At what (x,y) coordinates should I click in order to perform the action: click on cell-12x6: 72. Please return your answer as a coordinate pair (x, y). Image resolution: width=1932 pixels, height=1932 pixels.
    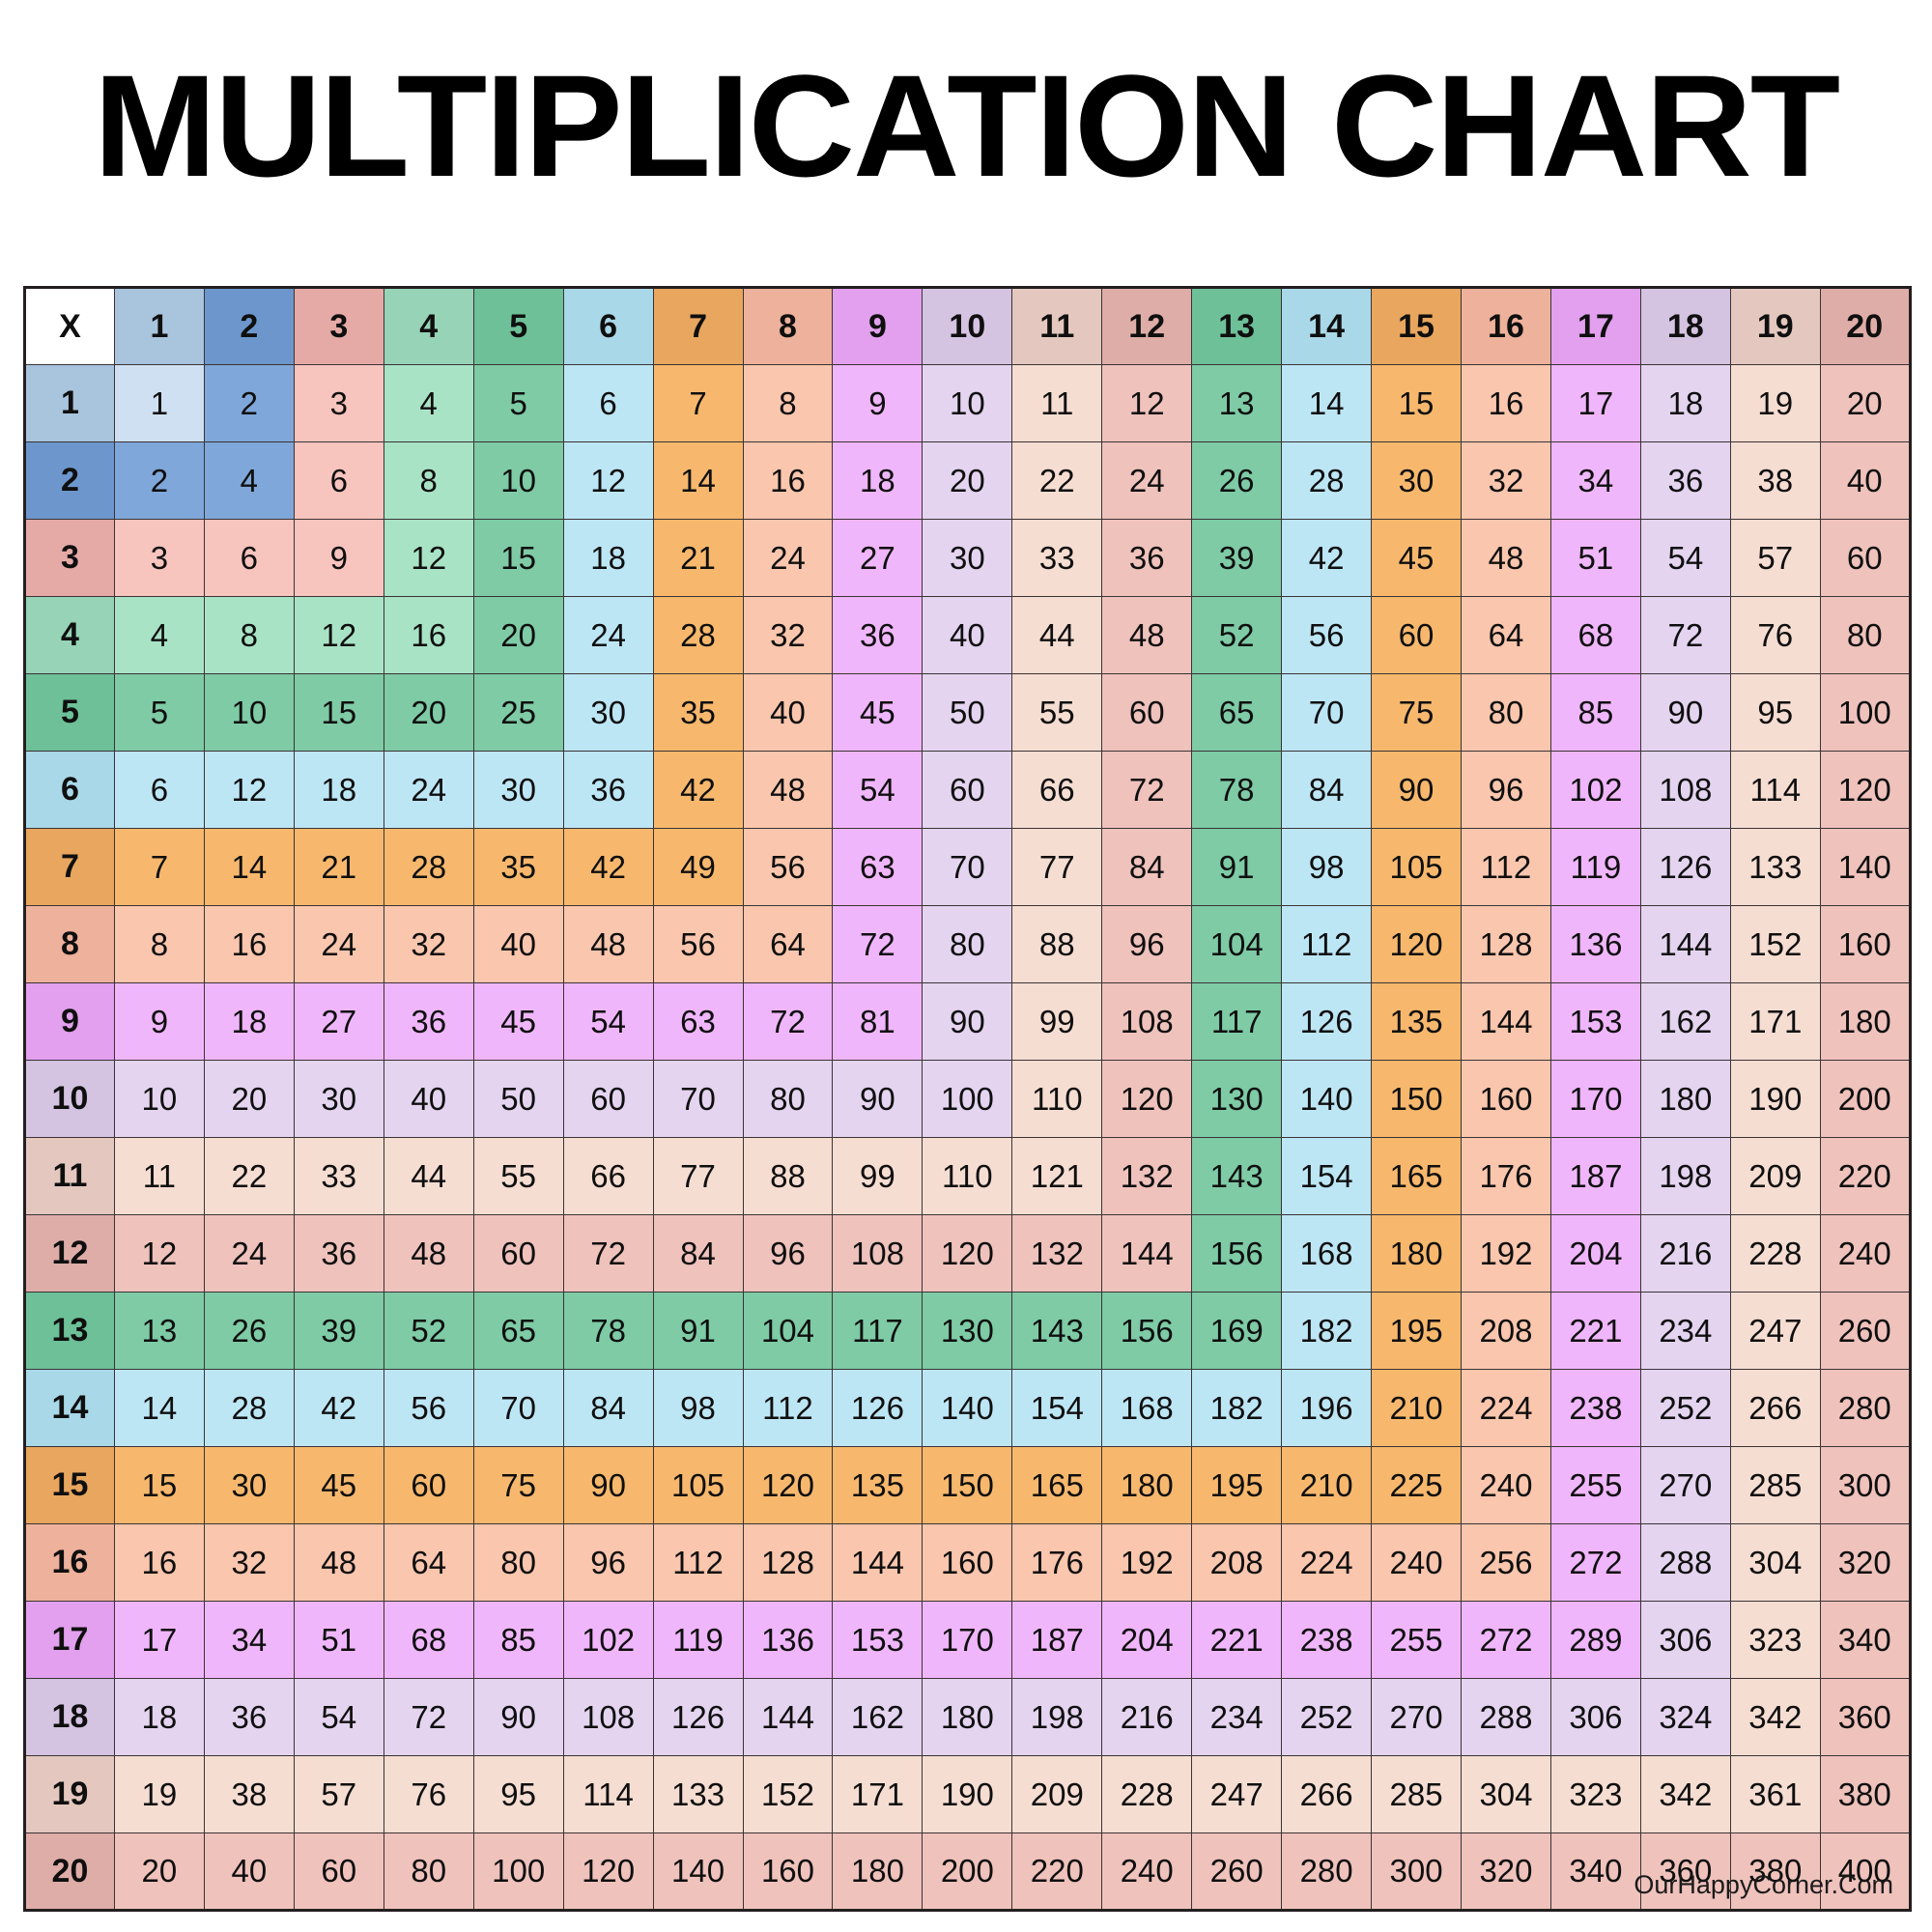
    Looking at the image, I should click on (608, 1253).